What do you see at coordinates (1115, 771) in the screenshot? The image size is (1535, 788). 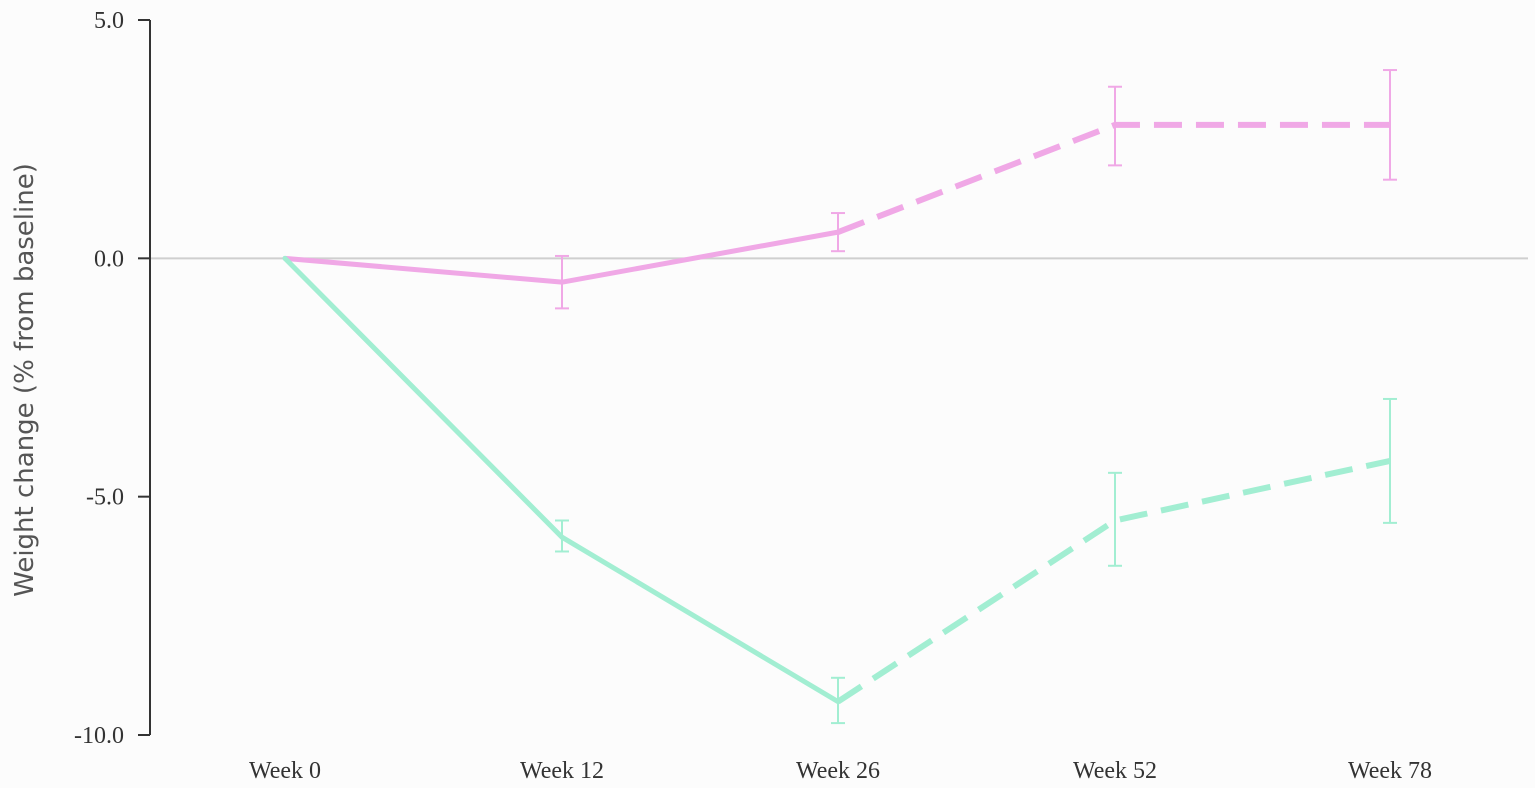 I see `x-tick-label: Week 52` at bounding box center [1115, 771].